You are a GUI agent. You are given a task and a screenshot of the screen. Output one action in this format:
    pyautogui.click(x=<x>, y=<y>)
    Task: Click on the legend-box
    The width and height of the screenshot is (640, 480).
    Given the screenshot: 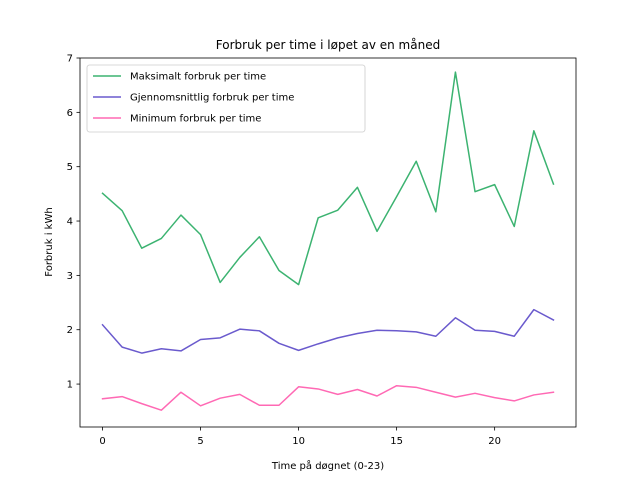 What is the action you would take?
    pyautogui.click(x=226, y=98)
    